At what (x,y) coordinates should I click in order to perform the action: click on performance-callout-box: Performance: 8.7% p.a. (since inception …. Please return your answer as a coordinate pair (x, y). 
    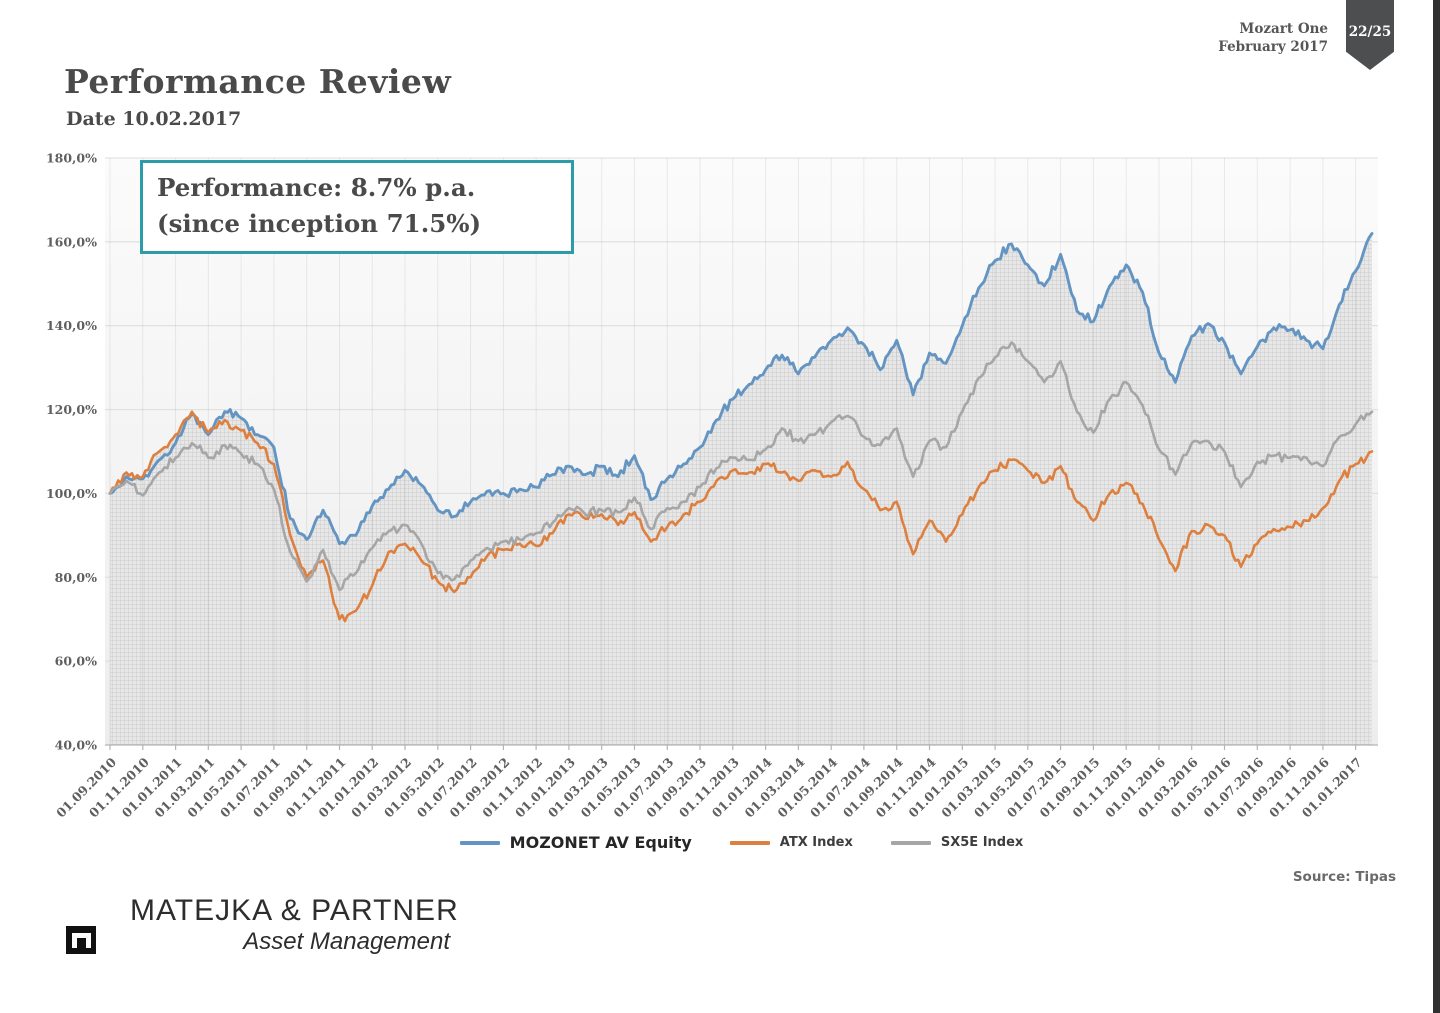
    Looking at the image, I should click on (357, 207).